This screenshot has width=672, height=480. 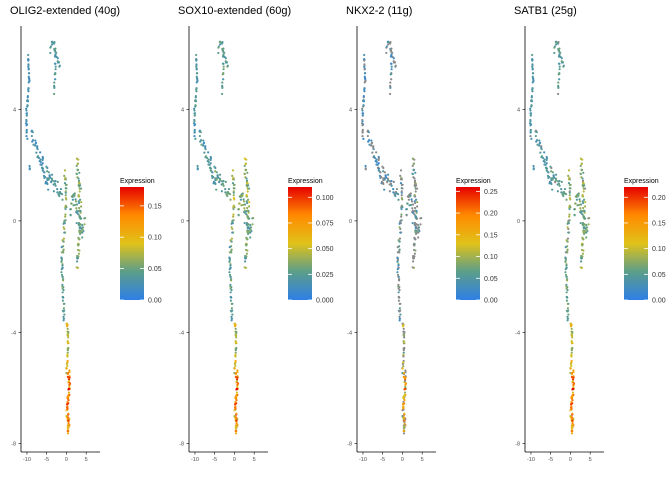 What do you see at coordinates (325, 223) in the screenshot?
I see `legend-tick-label: 0.075` at bounding box center [325, 223].